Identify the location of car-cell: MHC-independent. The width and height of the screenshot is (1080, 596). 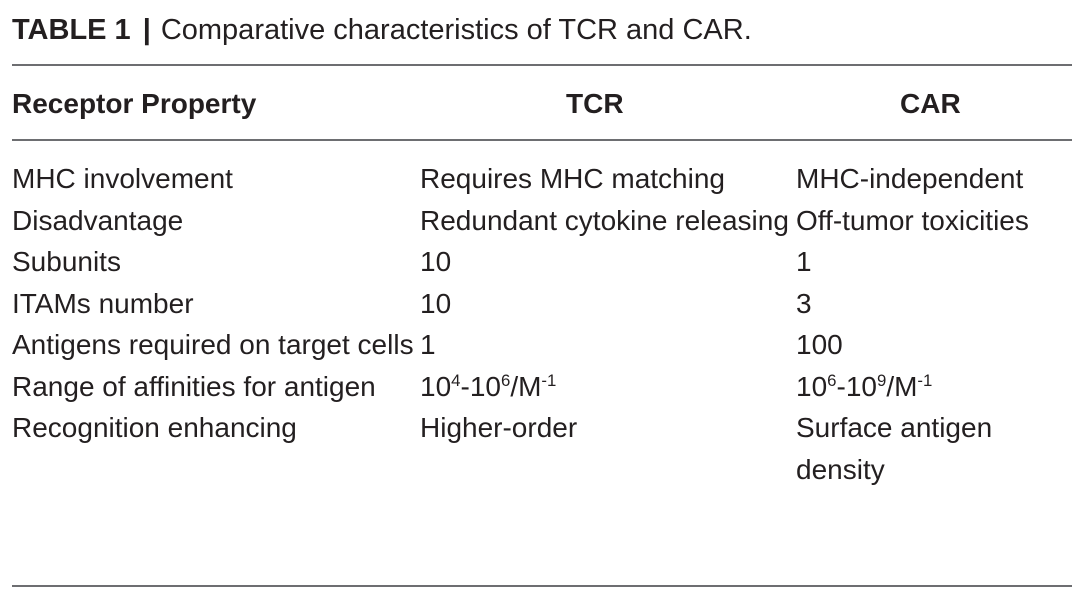
(910, 178).